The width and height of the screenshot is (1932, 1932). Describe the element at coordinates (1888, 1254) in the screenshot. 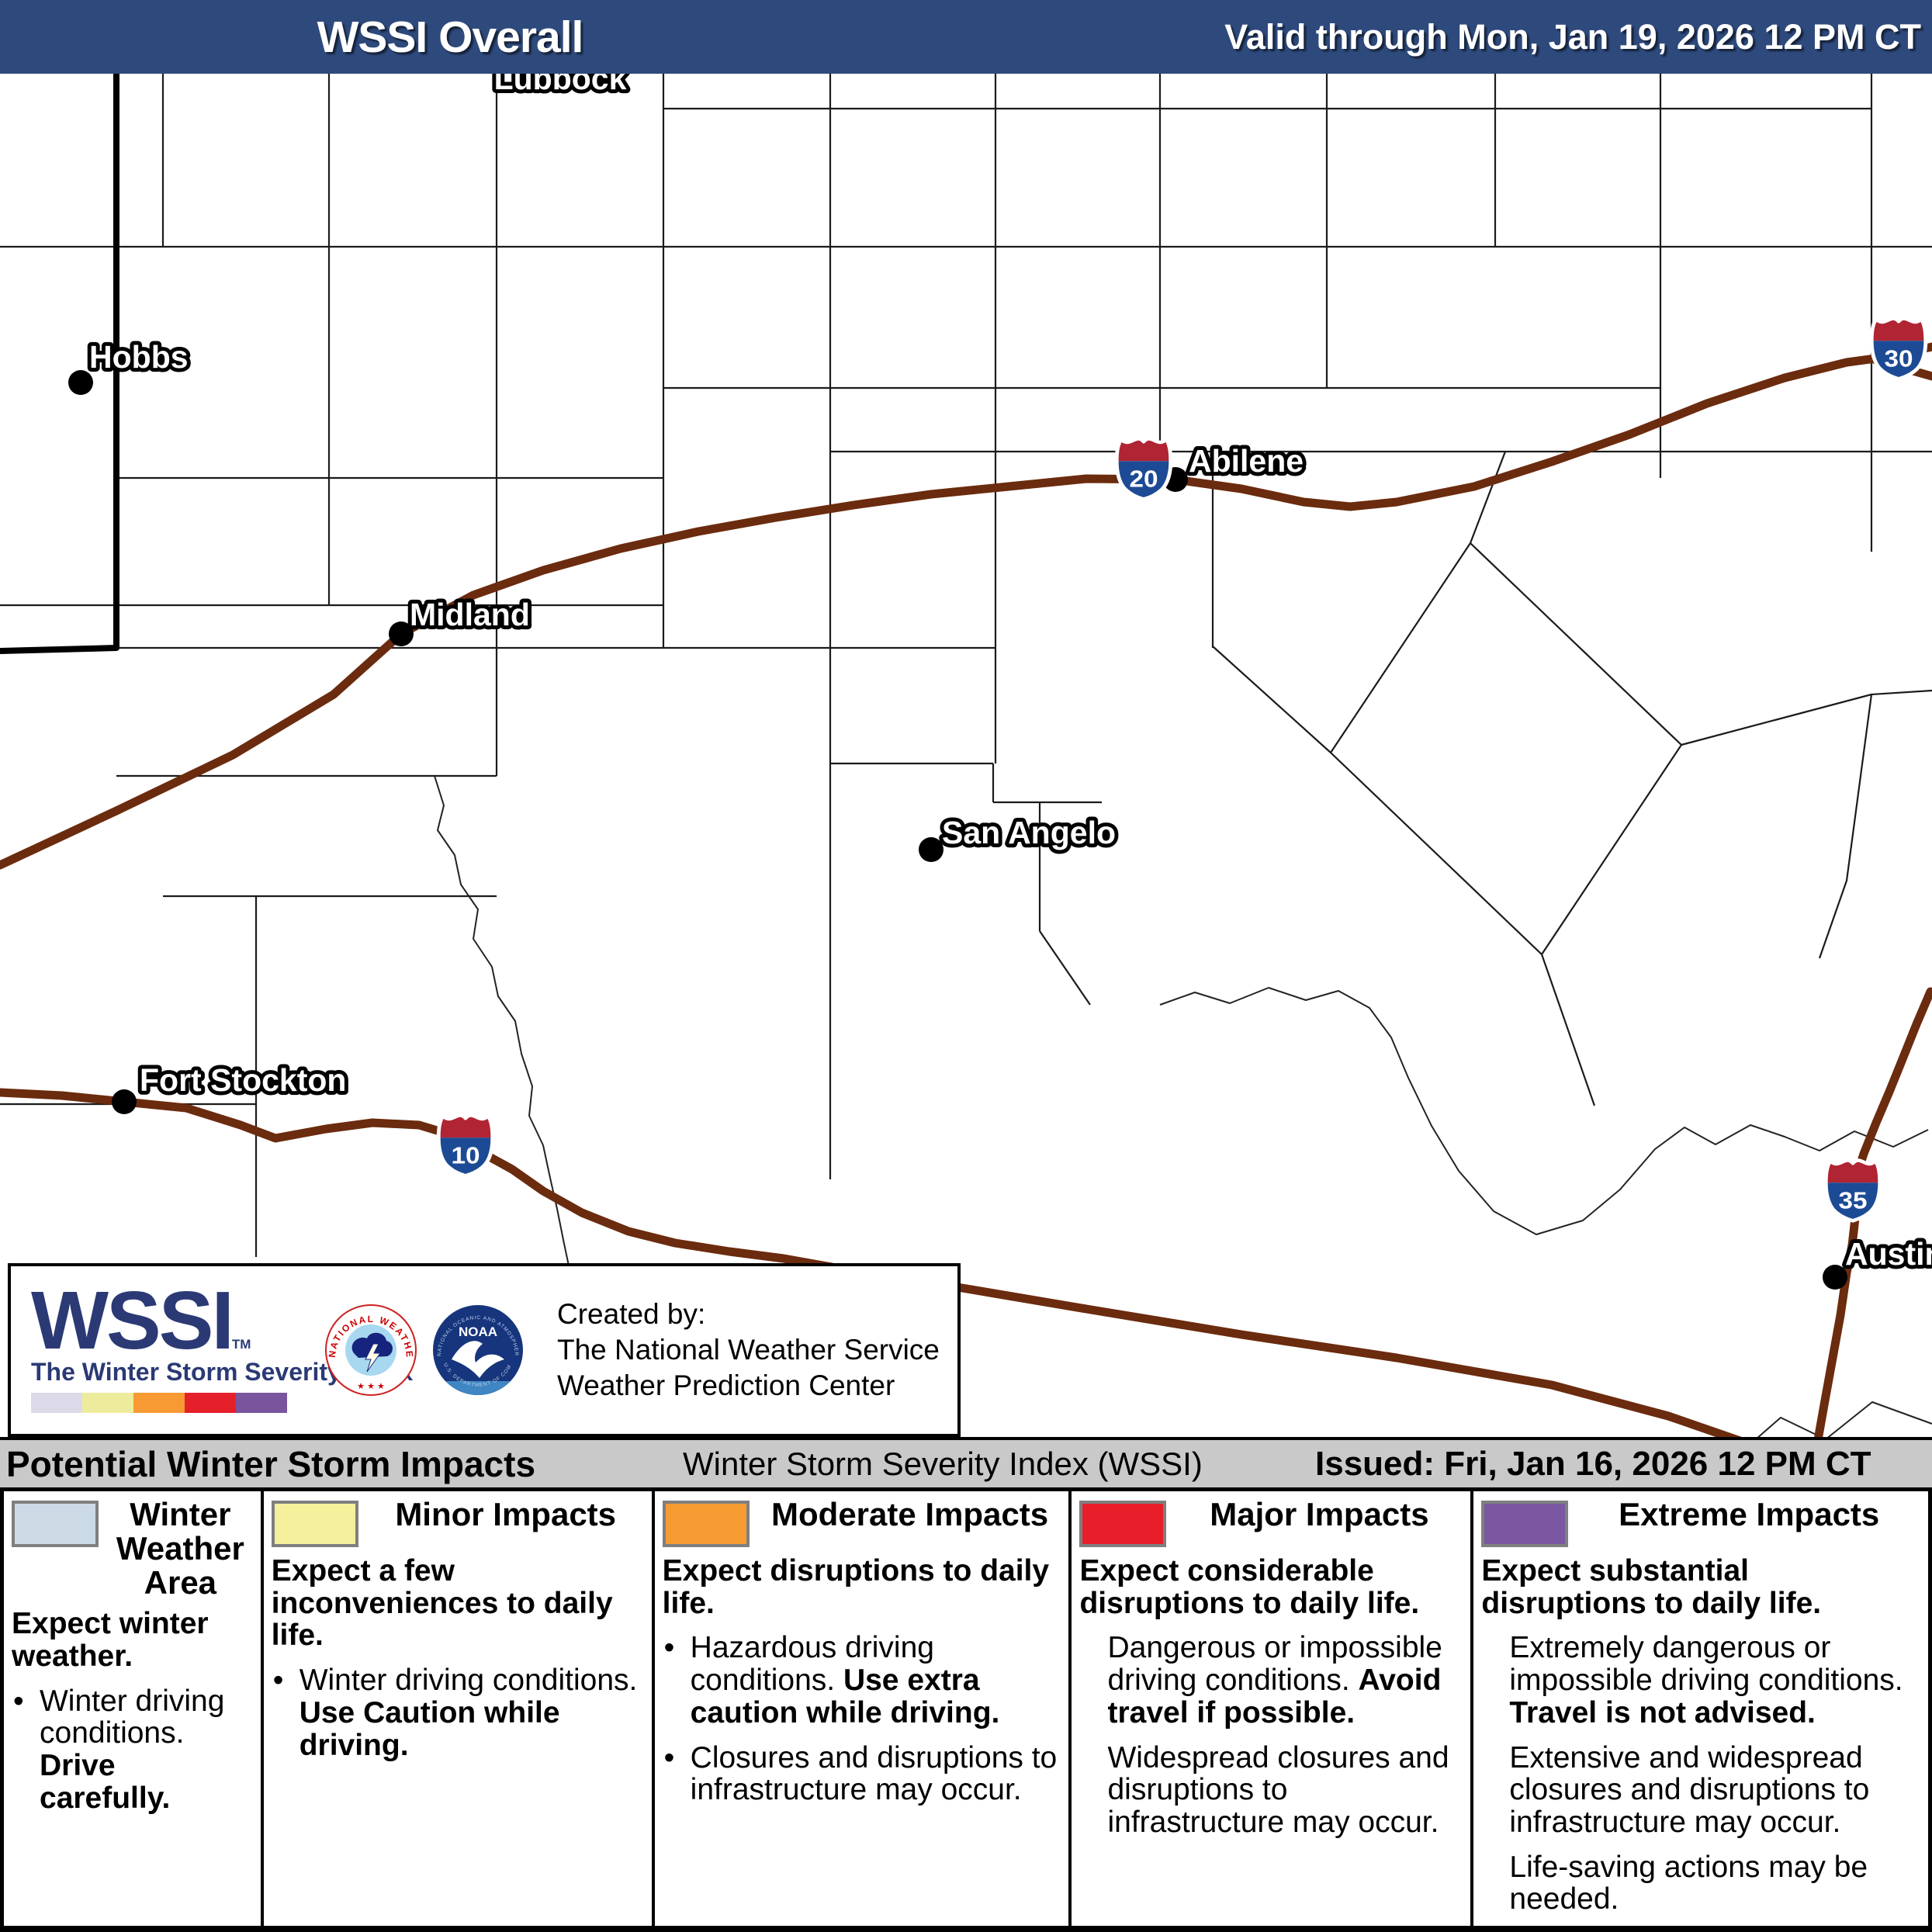

I see `city-label-austin: Austin` at that location.